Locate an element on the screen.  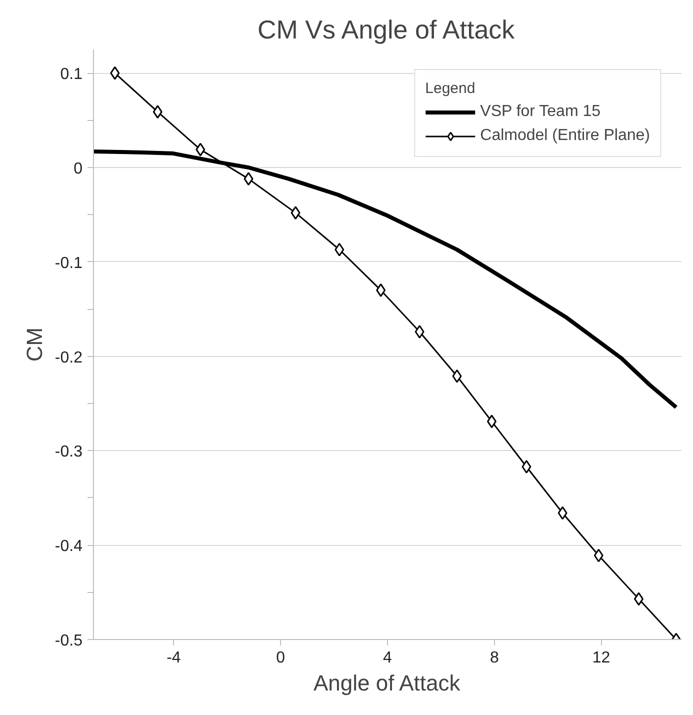
x-axis-title: Angle of Attack is located at coordinates (388, 683).